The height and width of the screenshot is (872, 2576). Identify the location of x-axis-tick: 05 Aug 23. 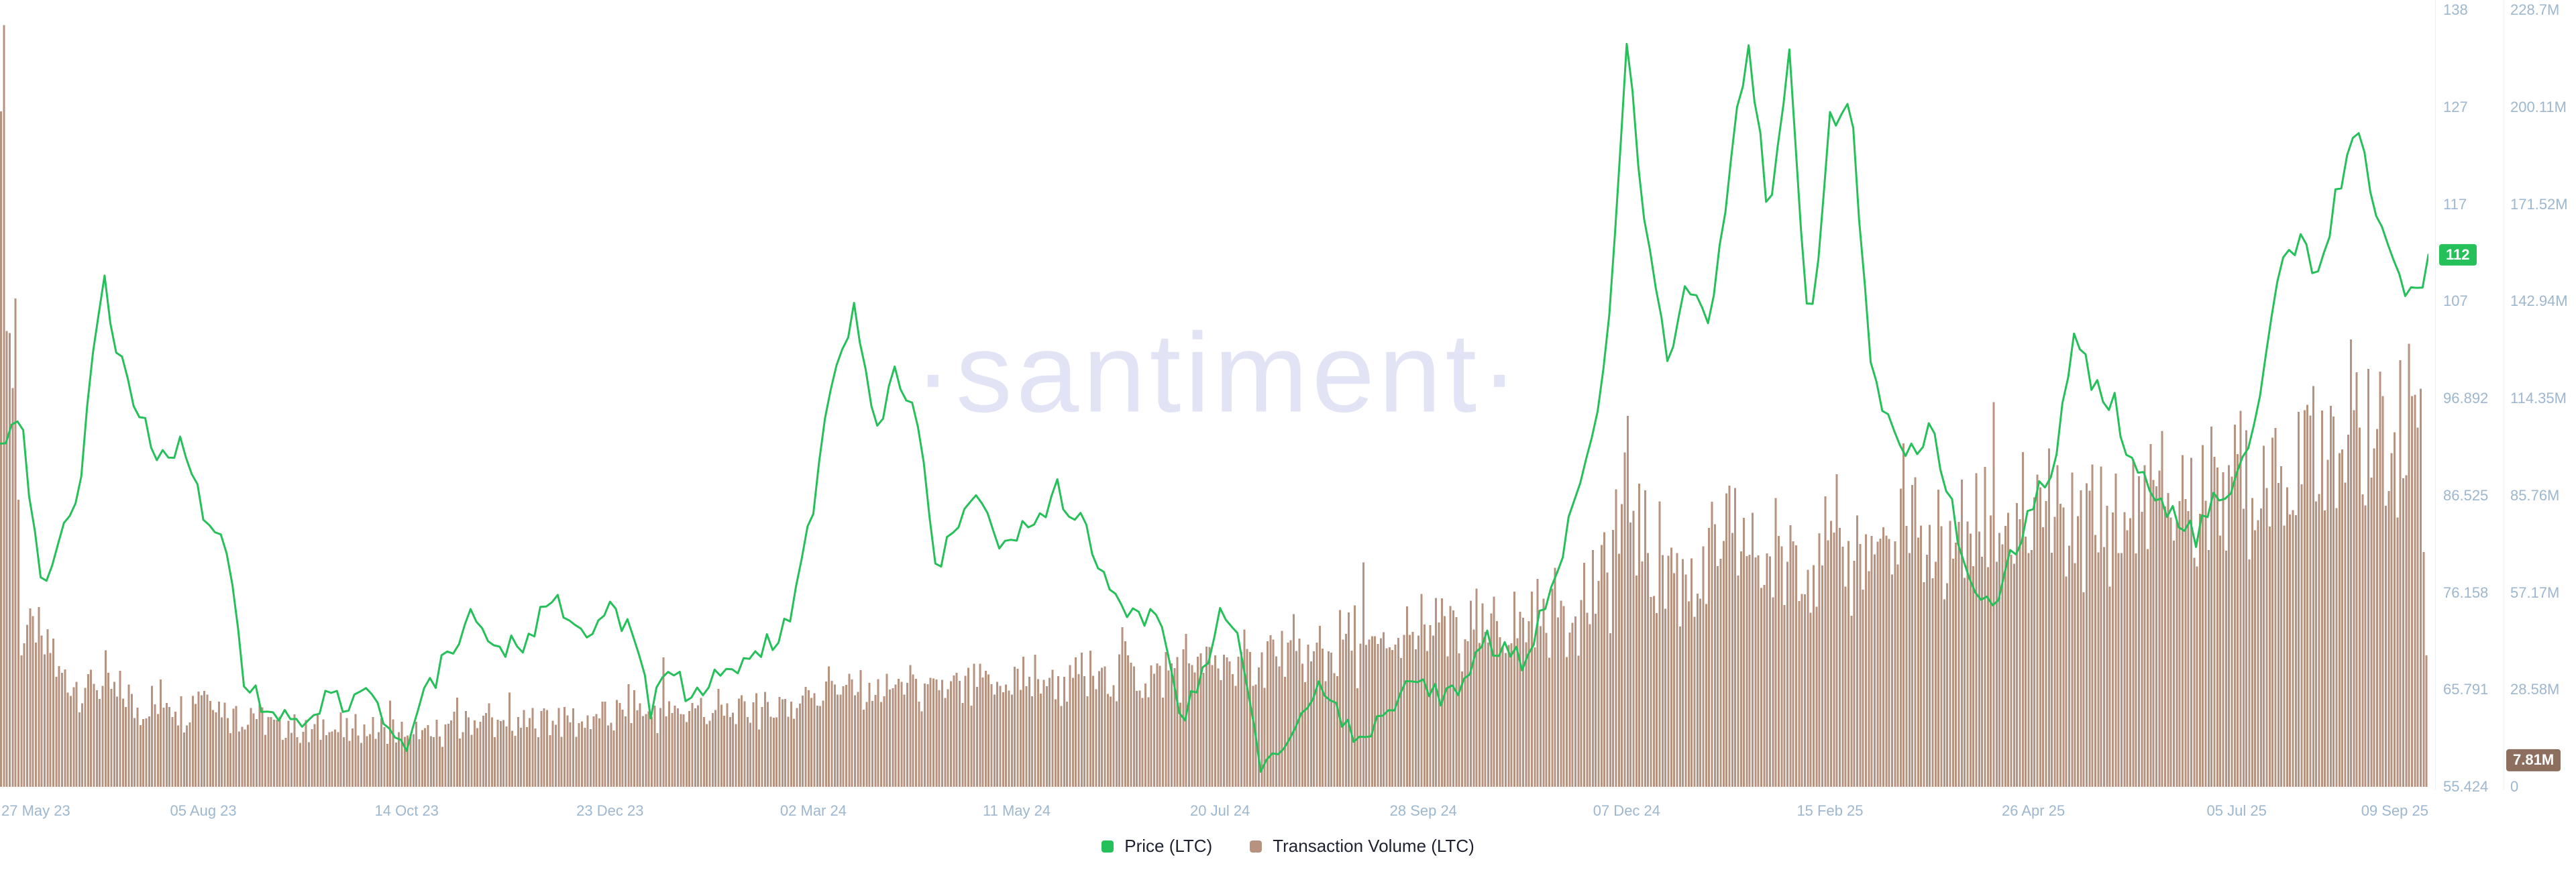
(203, 810).